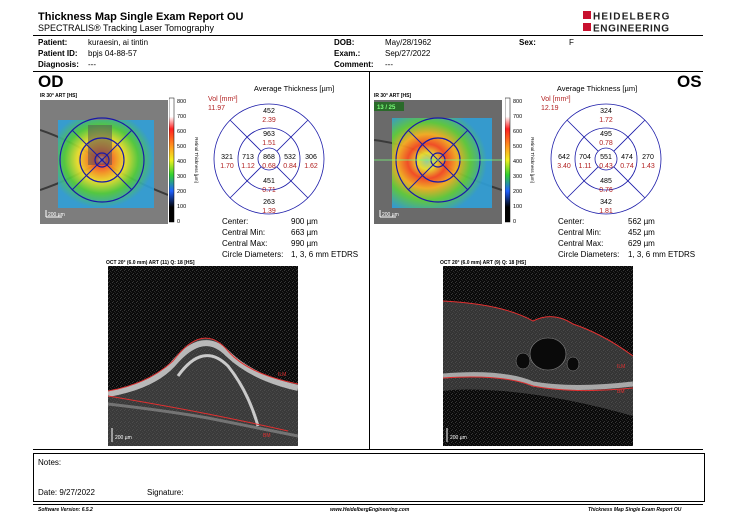  Describe the element at coordinates (369, 477) in the screenshot. I see `notes-box` at that location.